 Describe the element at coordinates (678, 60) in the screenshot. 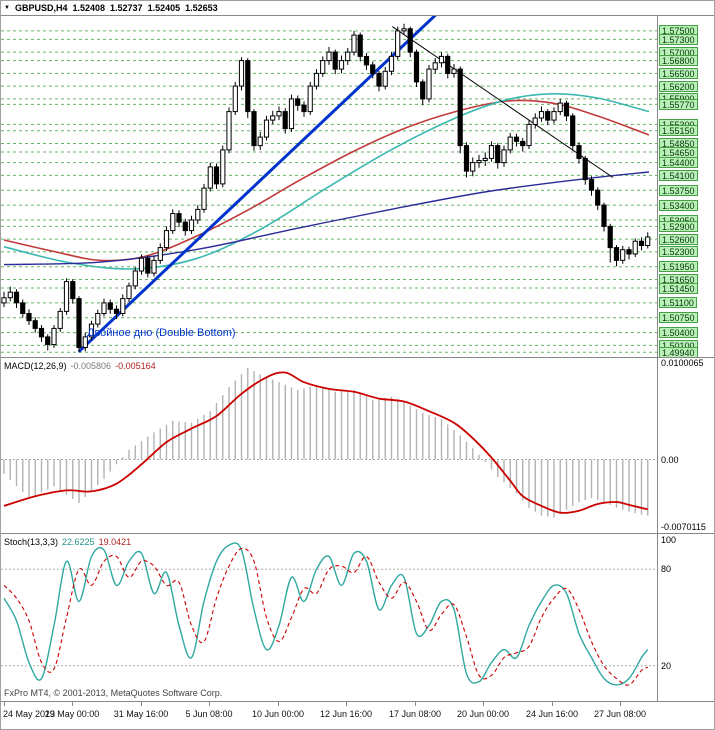

I see `price-level-label: 1.56800` at that location.